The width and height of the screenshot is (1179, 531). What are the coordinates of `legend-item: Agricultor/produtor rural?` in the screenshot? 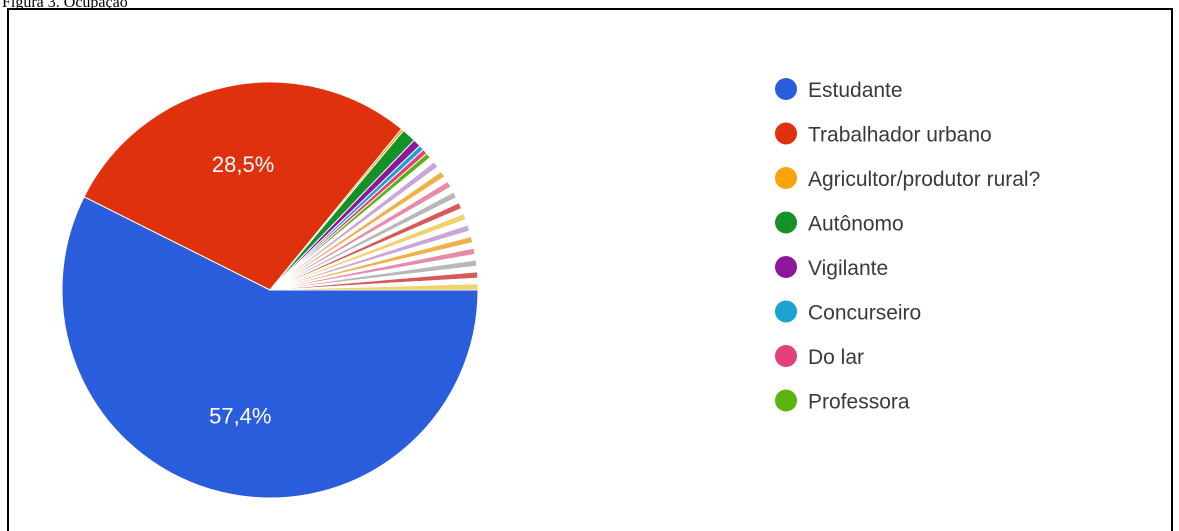 It's located at (907, 179).